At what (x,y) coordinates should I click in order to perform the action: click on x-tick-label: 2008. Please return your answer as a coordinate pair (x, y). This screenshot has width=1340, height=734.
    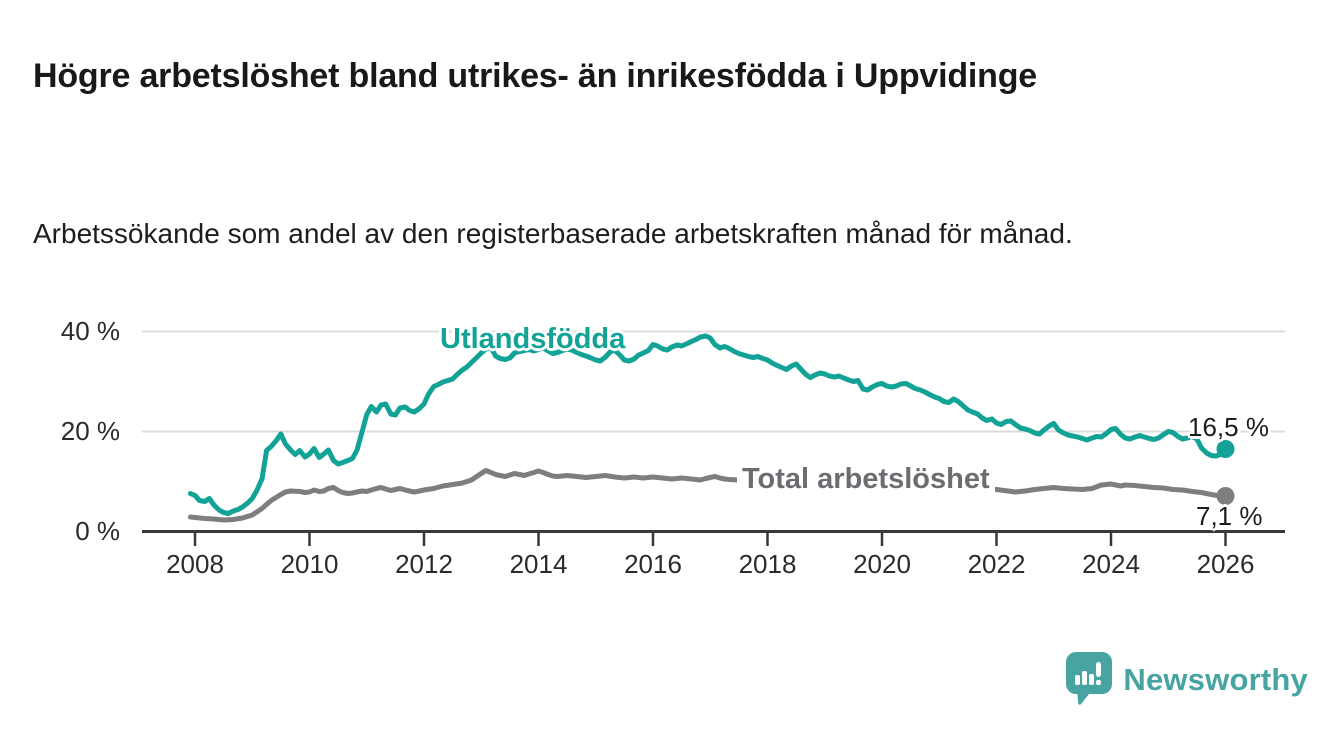
    Looking at the image, I should click on (195, 564).